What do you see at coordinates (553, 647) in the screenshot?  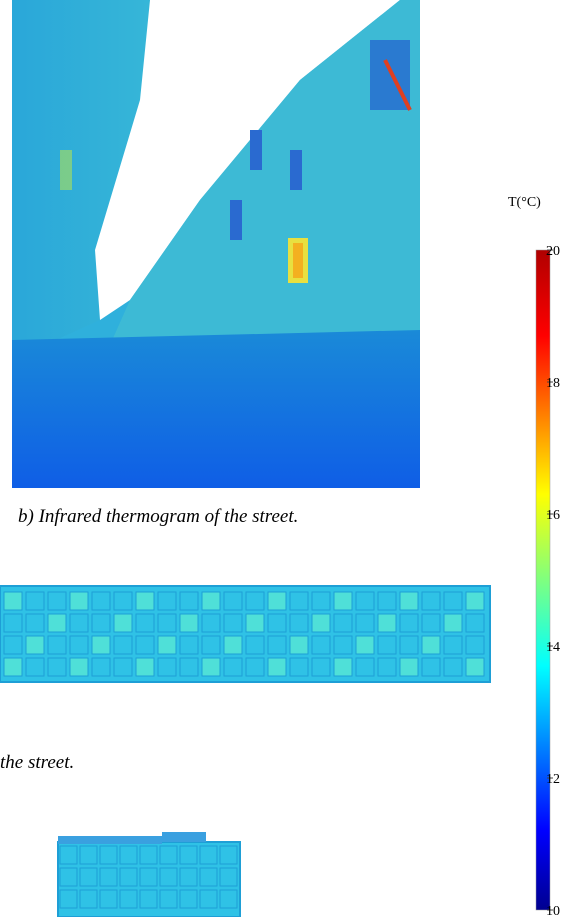 I see `tick-label: 14` at bounding box center [553, 647].